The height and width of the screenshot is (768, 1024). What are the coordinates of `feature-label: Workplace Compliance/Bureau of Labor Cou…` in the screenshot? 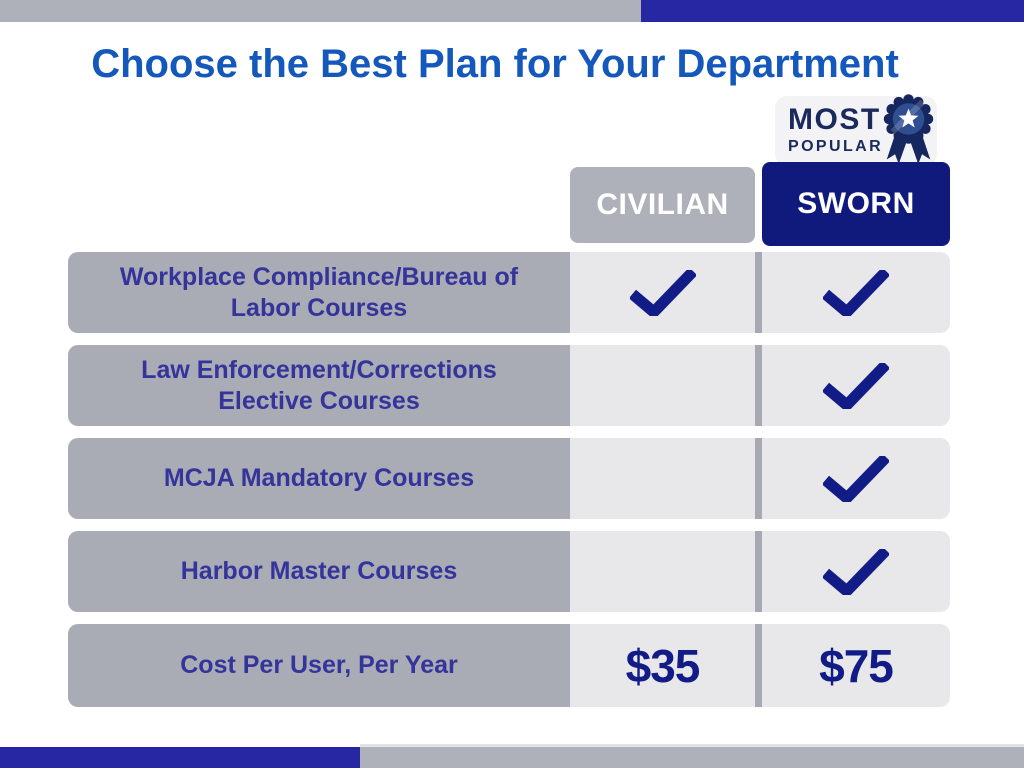 It's located at (319, 292).